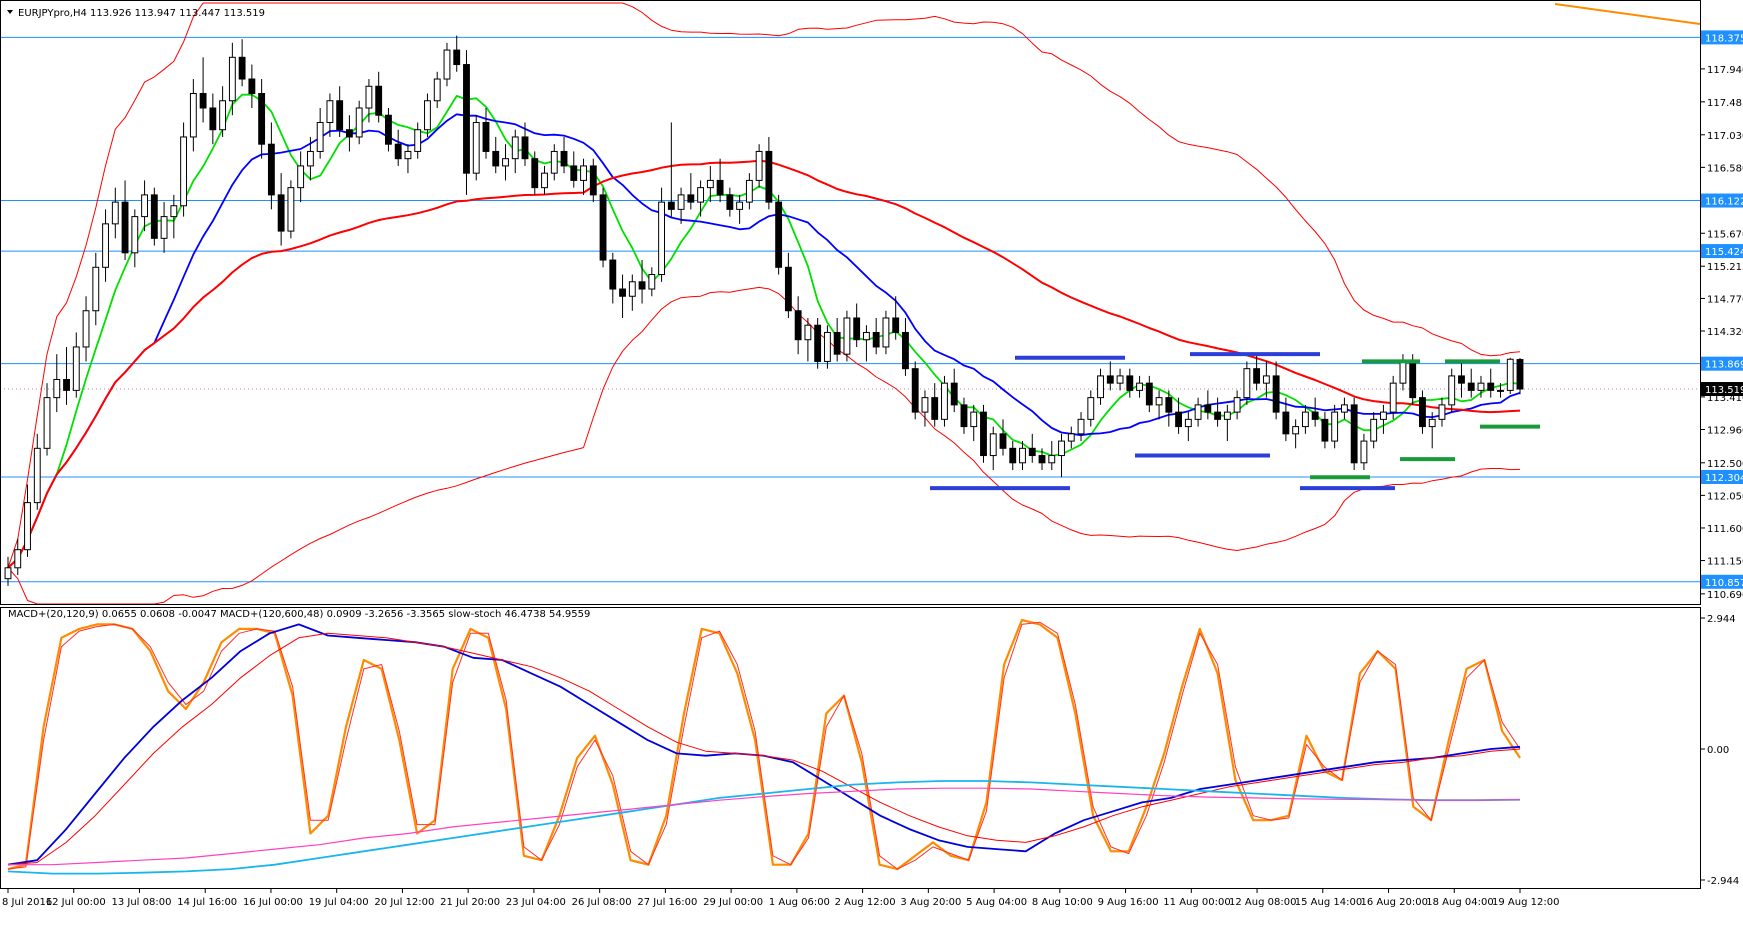  I want to click on support-resistance-markers, so click(1235, 421).